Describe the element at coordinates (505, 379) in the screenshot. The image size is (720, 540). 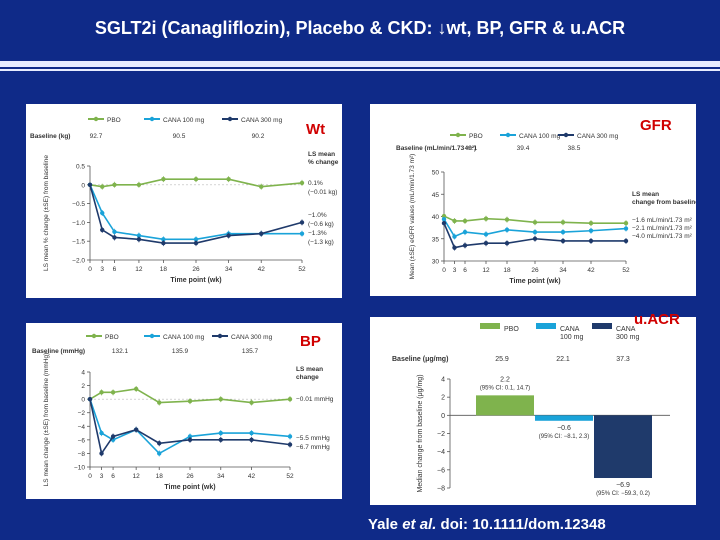
I see `uacr-bar-label-0: 2.2` at that location.